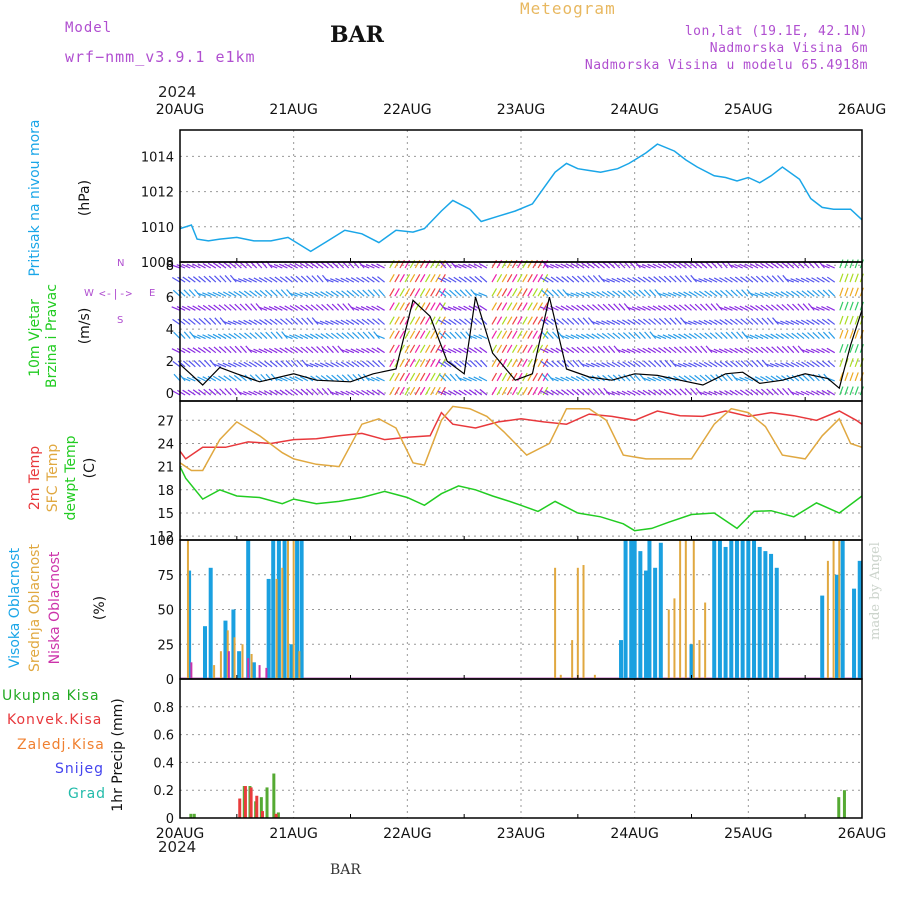 The width and height of the screenshot is (900, 900). I want to click on low-cloud-bar, so click(259, 672).